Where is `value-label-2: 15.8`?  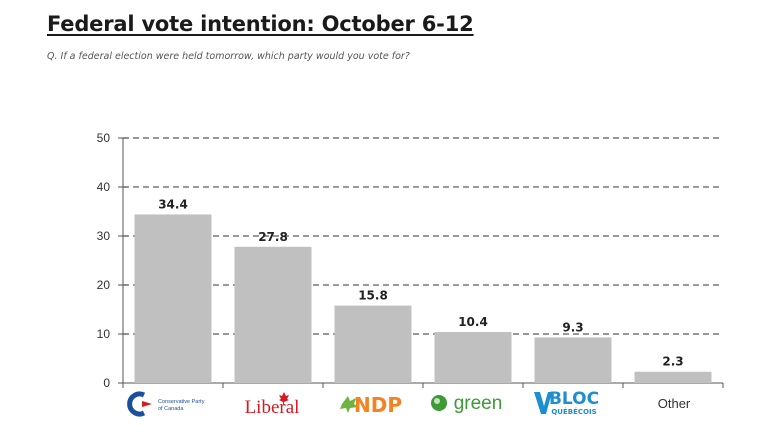 value-label-2: 15.8 is located at coordinates (373, 296).